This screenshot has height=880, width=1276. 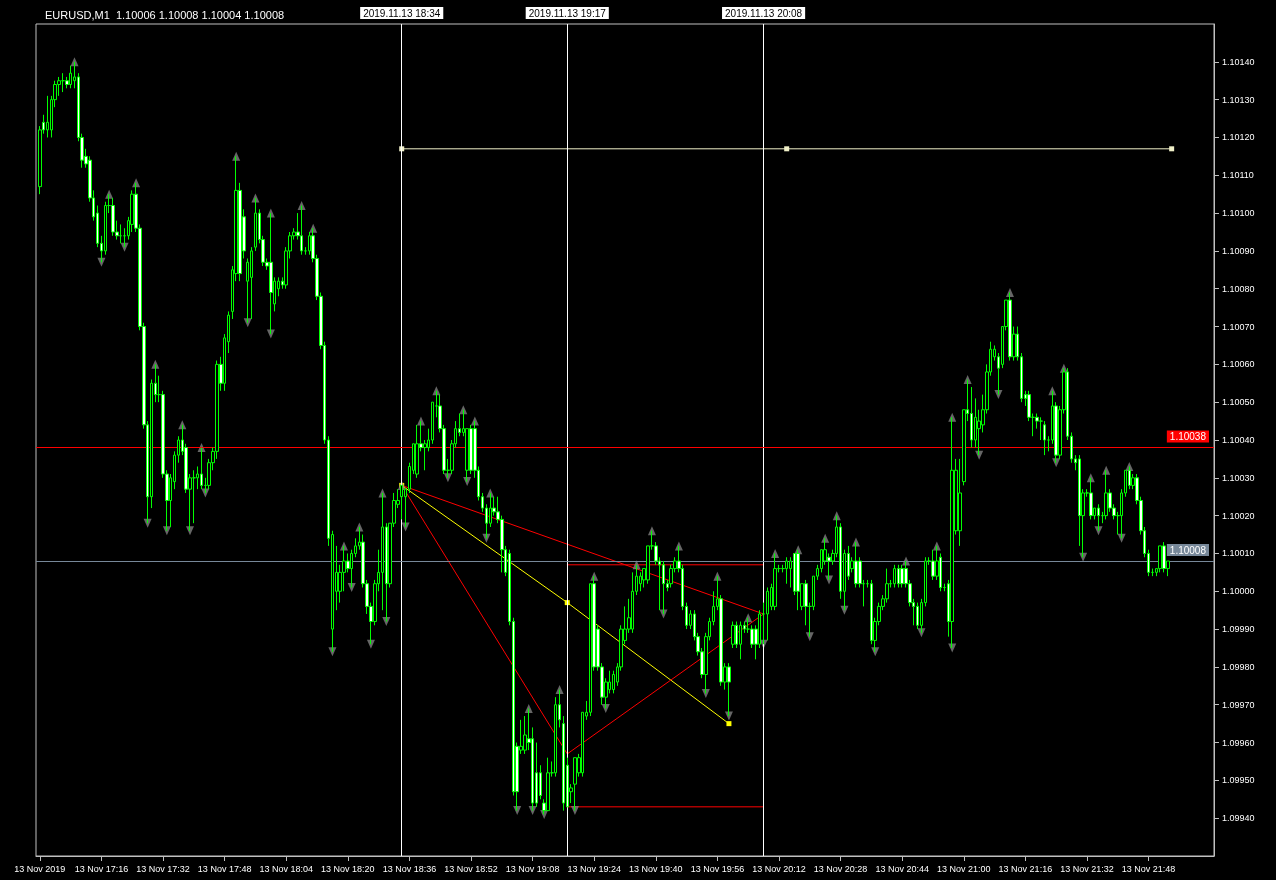 What do you see at coordinates (964, 868) in the screenshot?
I see `x-tick-label: 13 Nov 21:00` at bounding box center [964, 868].